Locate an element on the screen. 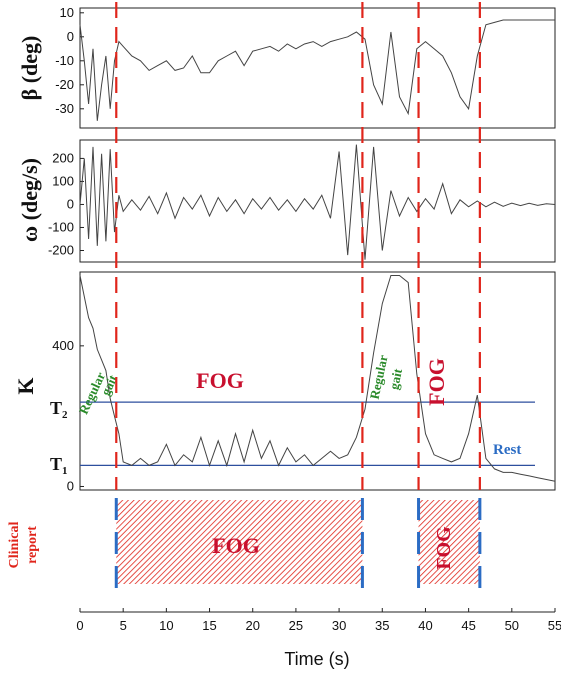 The image size is (561, 678). x-axis-label: Time (s) is located at coordinates (316, 659).